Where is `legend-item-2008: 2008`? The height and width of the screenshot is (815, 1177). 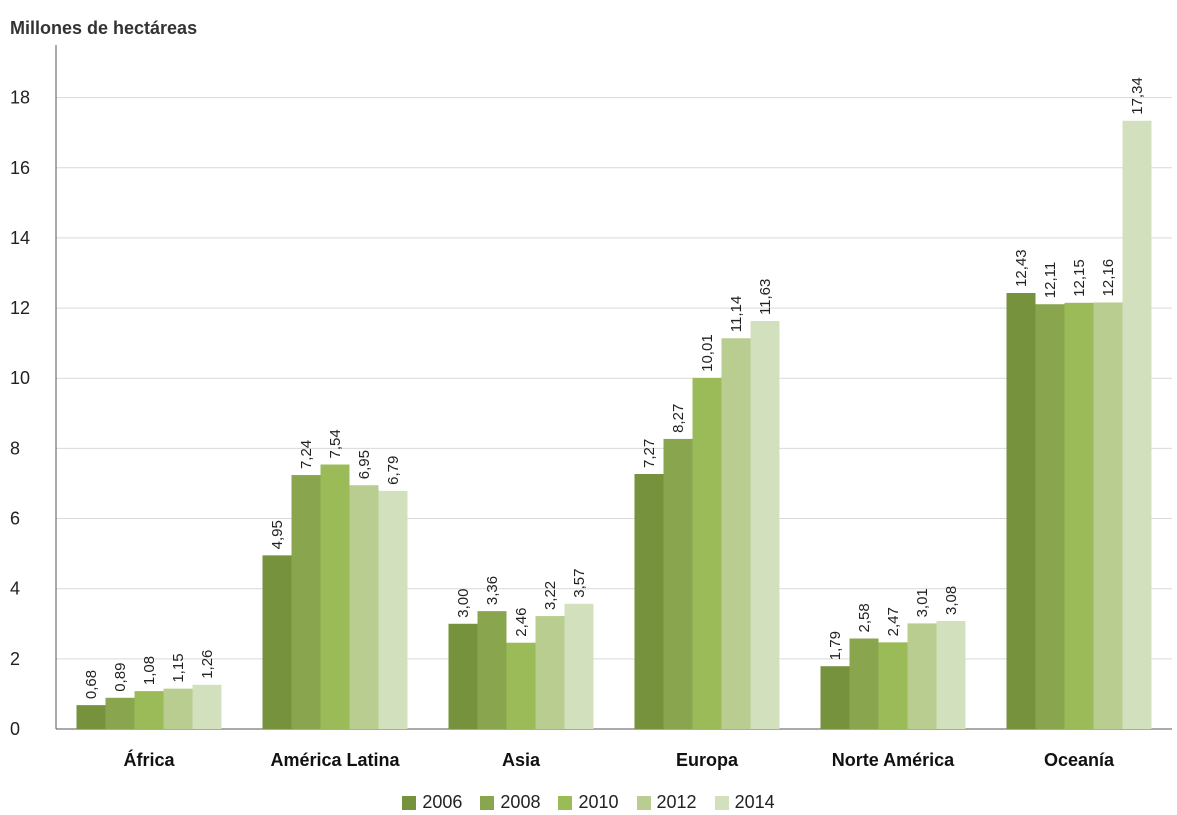
legend-item-2008: 2008 is located at coordinates (510, 802).